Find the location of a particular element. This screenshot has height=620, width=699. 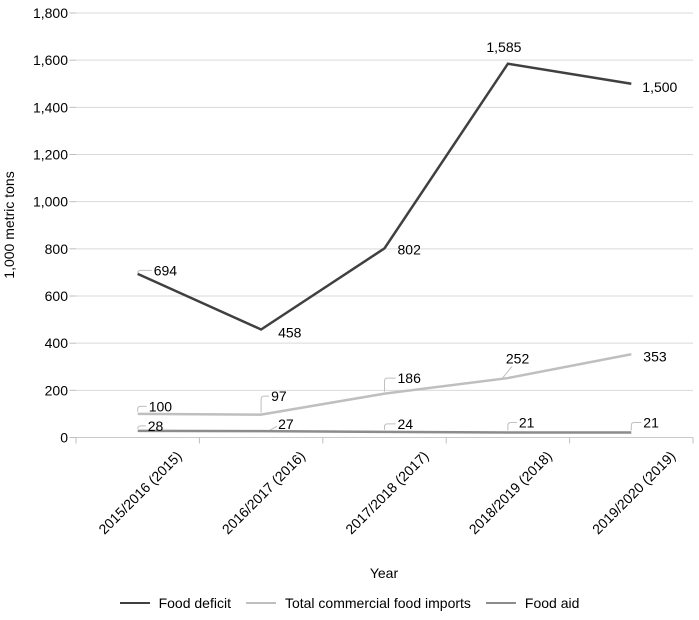

y-tick-label: 1,600 is located at coordinates (50, 60).